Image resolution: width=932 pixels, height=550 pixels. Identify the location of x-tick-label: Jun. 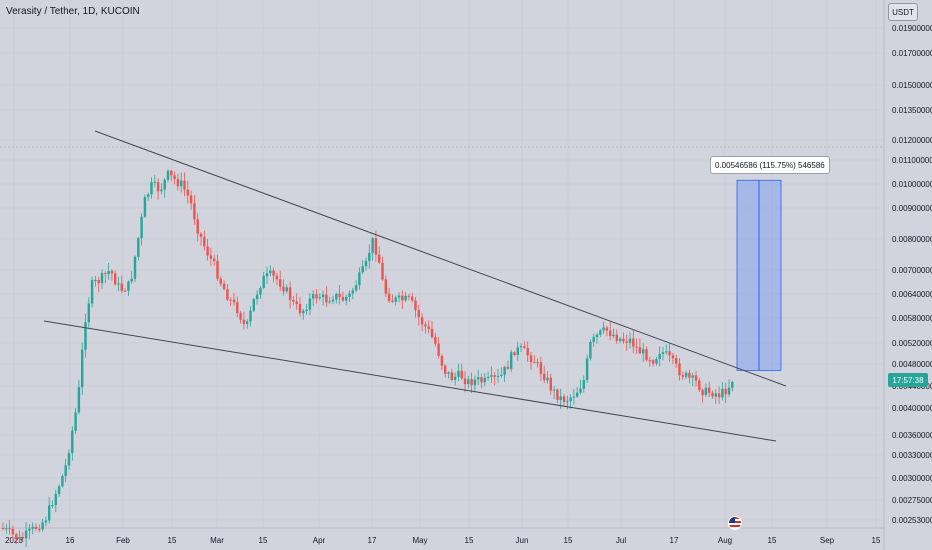
(522, 540).